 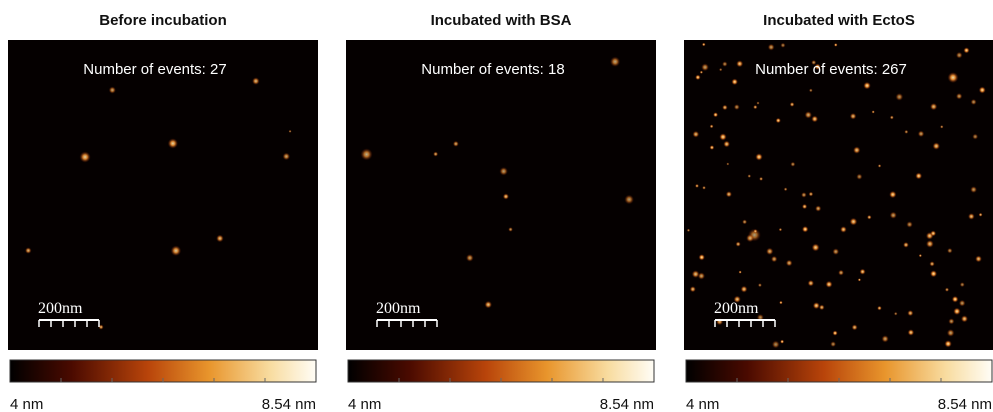 What do you see at coordinates (965, 404) in the screenshot?
I see `colorbar-max: 8.54 nm` at bounding box center [965, 404].